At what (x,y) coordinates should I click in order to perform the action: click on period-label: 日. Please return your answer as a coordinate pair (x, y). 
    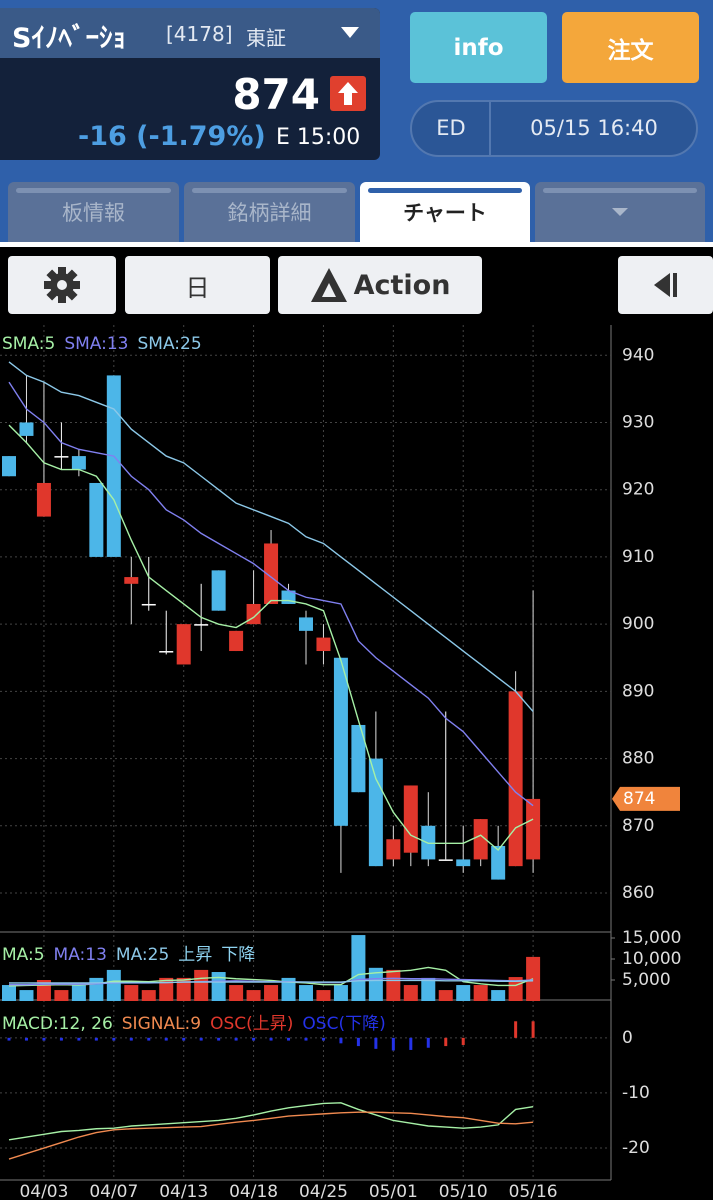
    Looking at the image, I should click on (197, 287).